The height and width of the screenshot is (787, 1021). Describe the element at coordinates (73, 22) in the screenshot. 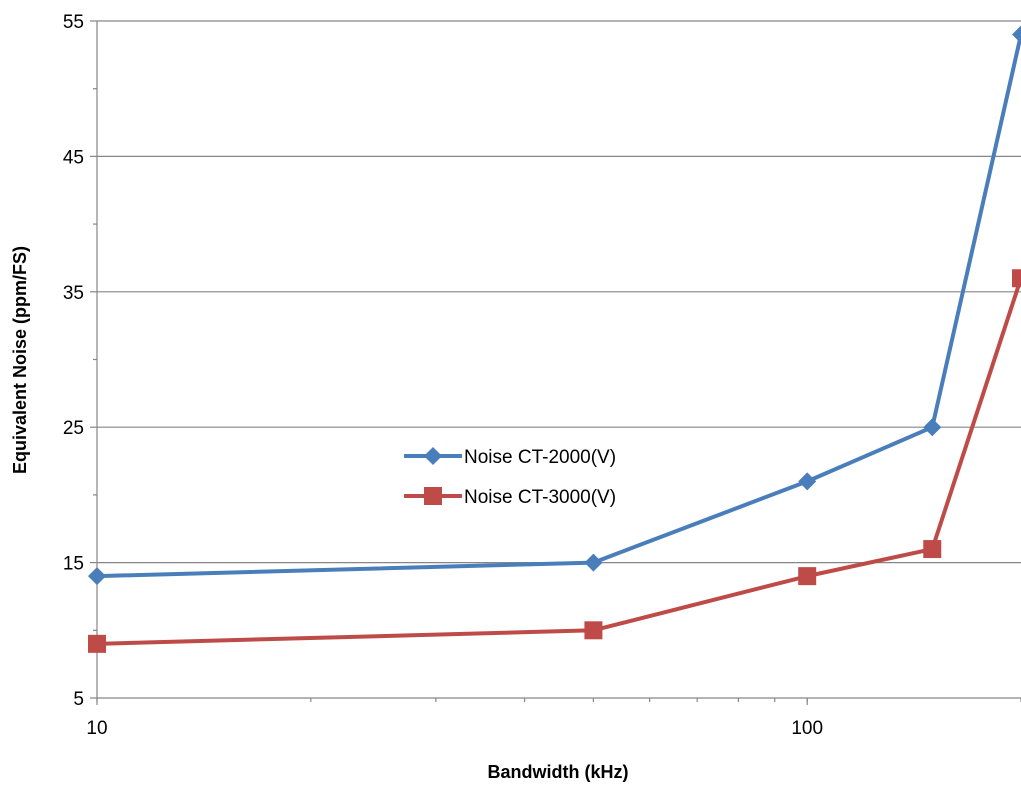

I see `y-tick-label-55: 55` at that location.